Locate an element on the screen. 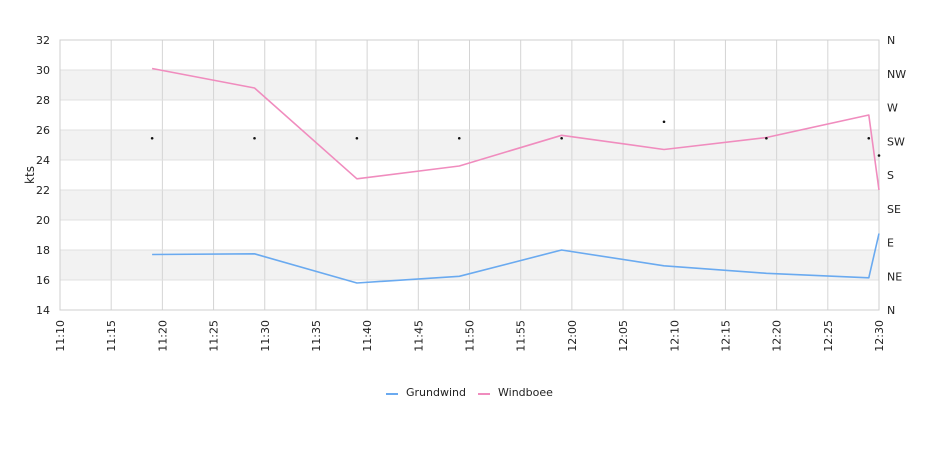 Image resolution: width=940 pixels, height=450 pixels. legend-label: Windboee is located at coordinates (525, 392).